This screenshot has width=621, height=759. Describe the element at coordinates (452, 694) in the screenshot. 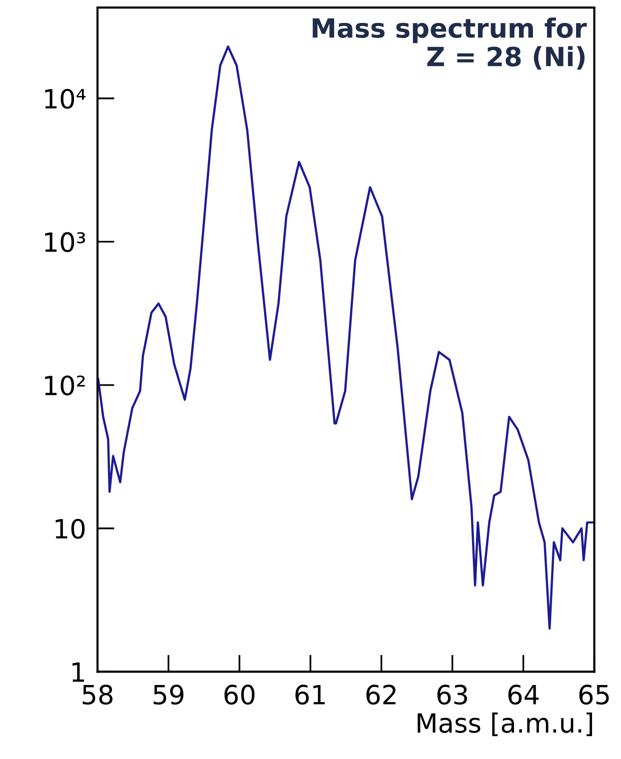

I see `x-tick-label: 63` at that location.